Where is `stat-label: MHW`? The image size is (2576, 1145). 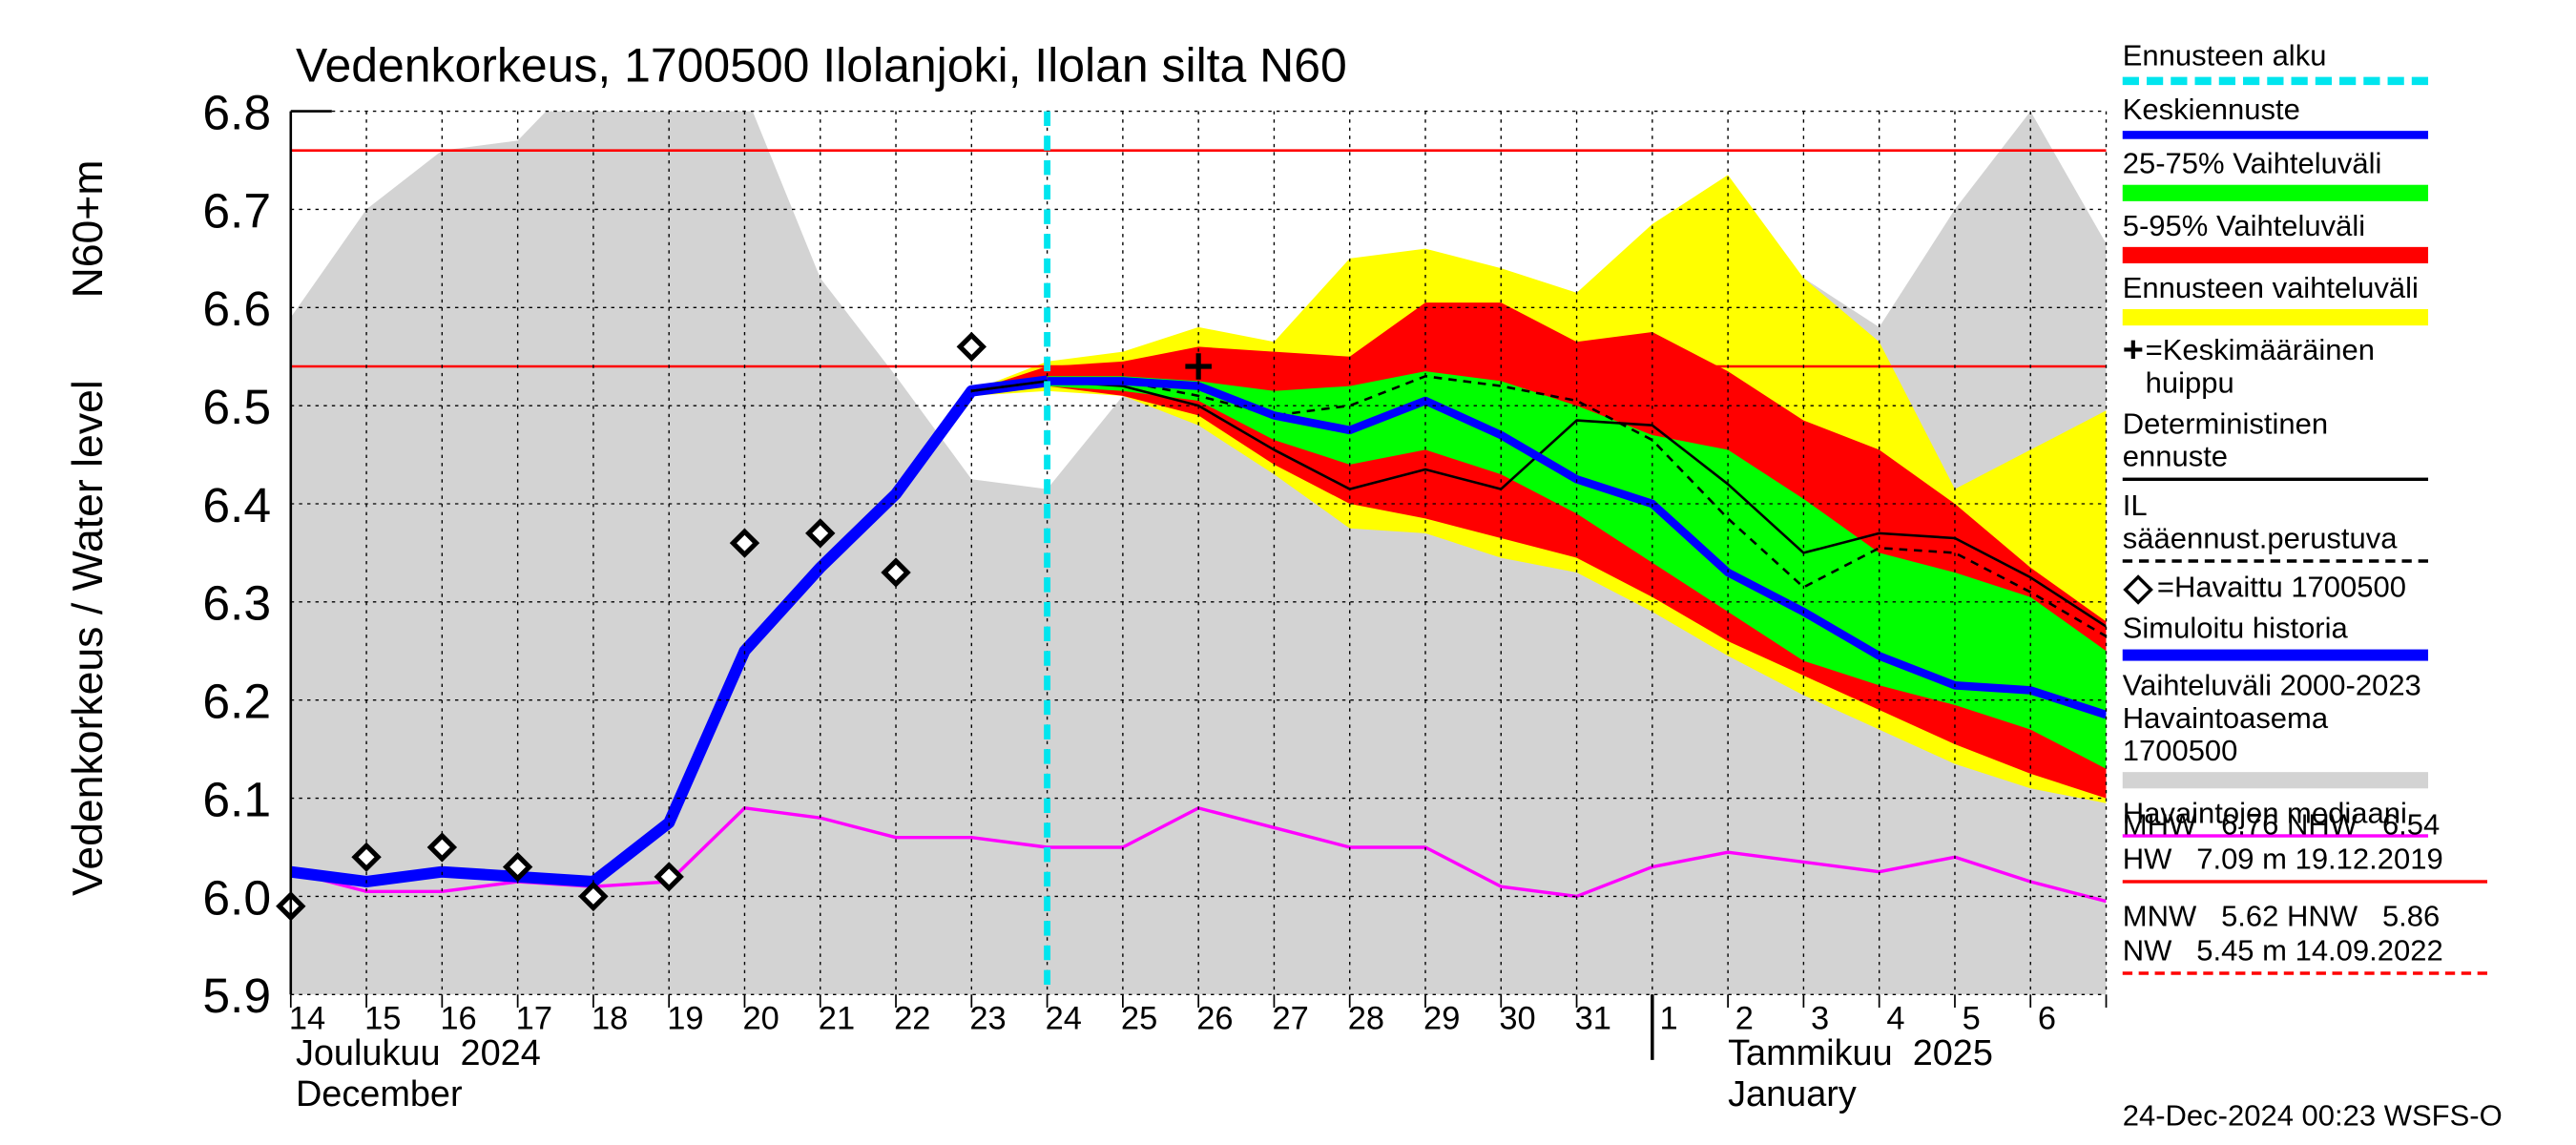 stat-label: MHW is located at coordinates (2159, 825).